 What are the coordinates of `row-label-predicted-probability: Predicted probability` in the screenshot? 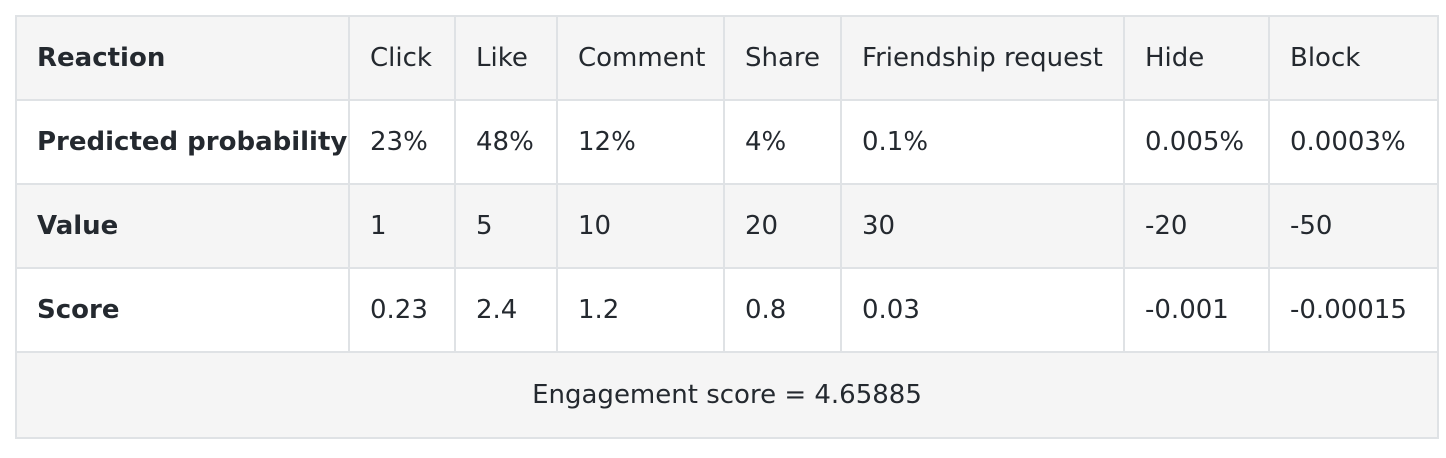 It's located at (182, 142).